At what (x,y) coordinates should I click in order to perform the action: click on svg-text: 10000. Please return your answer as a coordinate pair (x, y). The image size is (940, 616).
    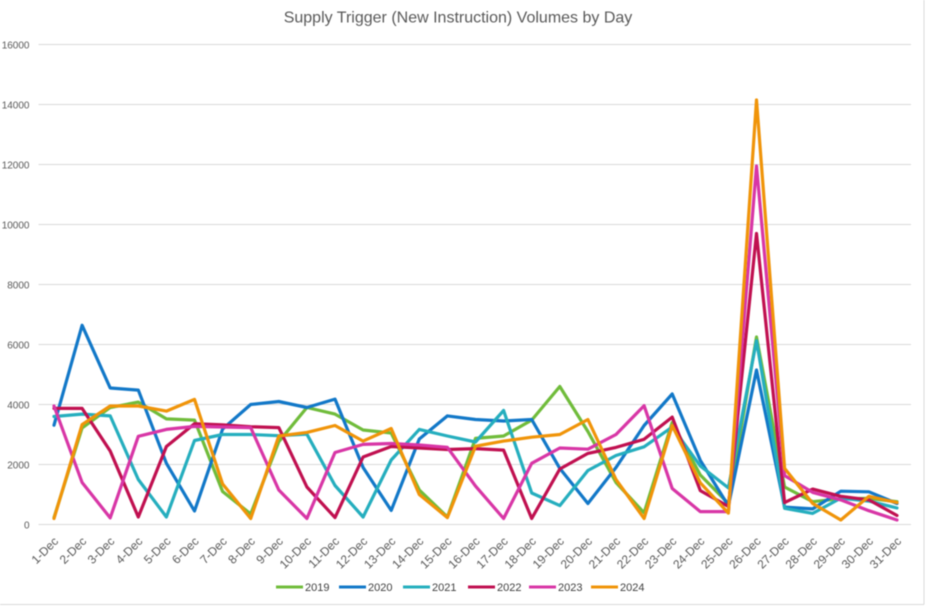
    Looking at the image, I should click on (16, 226).